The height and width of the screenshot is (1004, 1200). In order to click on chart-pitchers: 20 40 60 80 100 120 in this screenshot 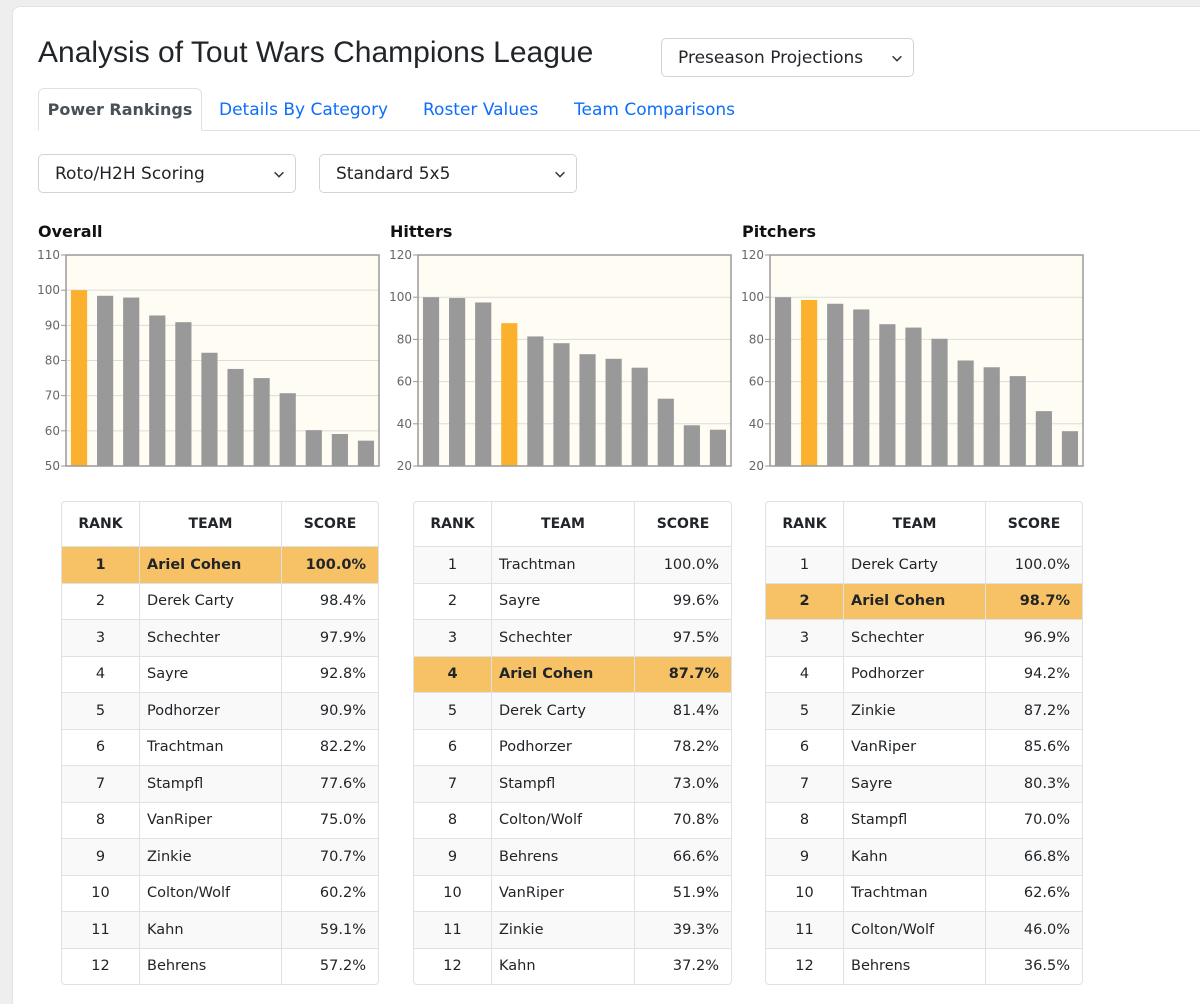, I will do `click(912, 360)`.